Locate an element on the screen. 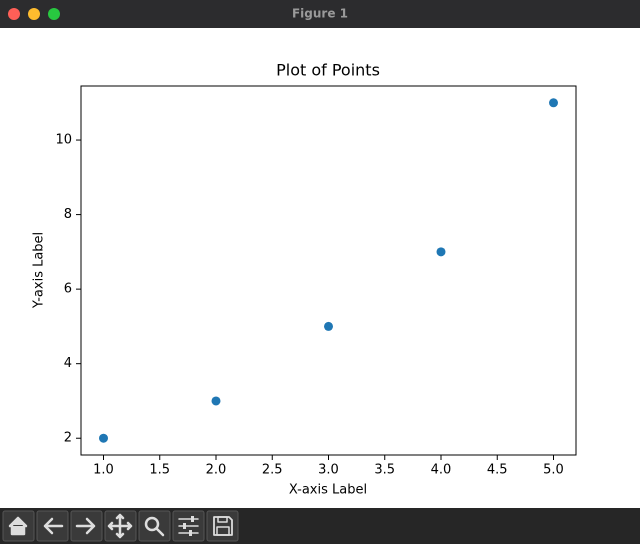  pan-button is located at coordinates (120, 526).